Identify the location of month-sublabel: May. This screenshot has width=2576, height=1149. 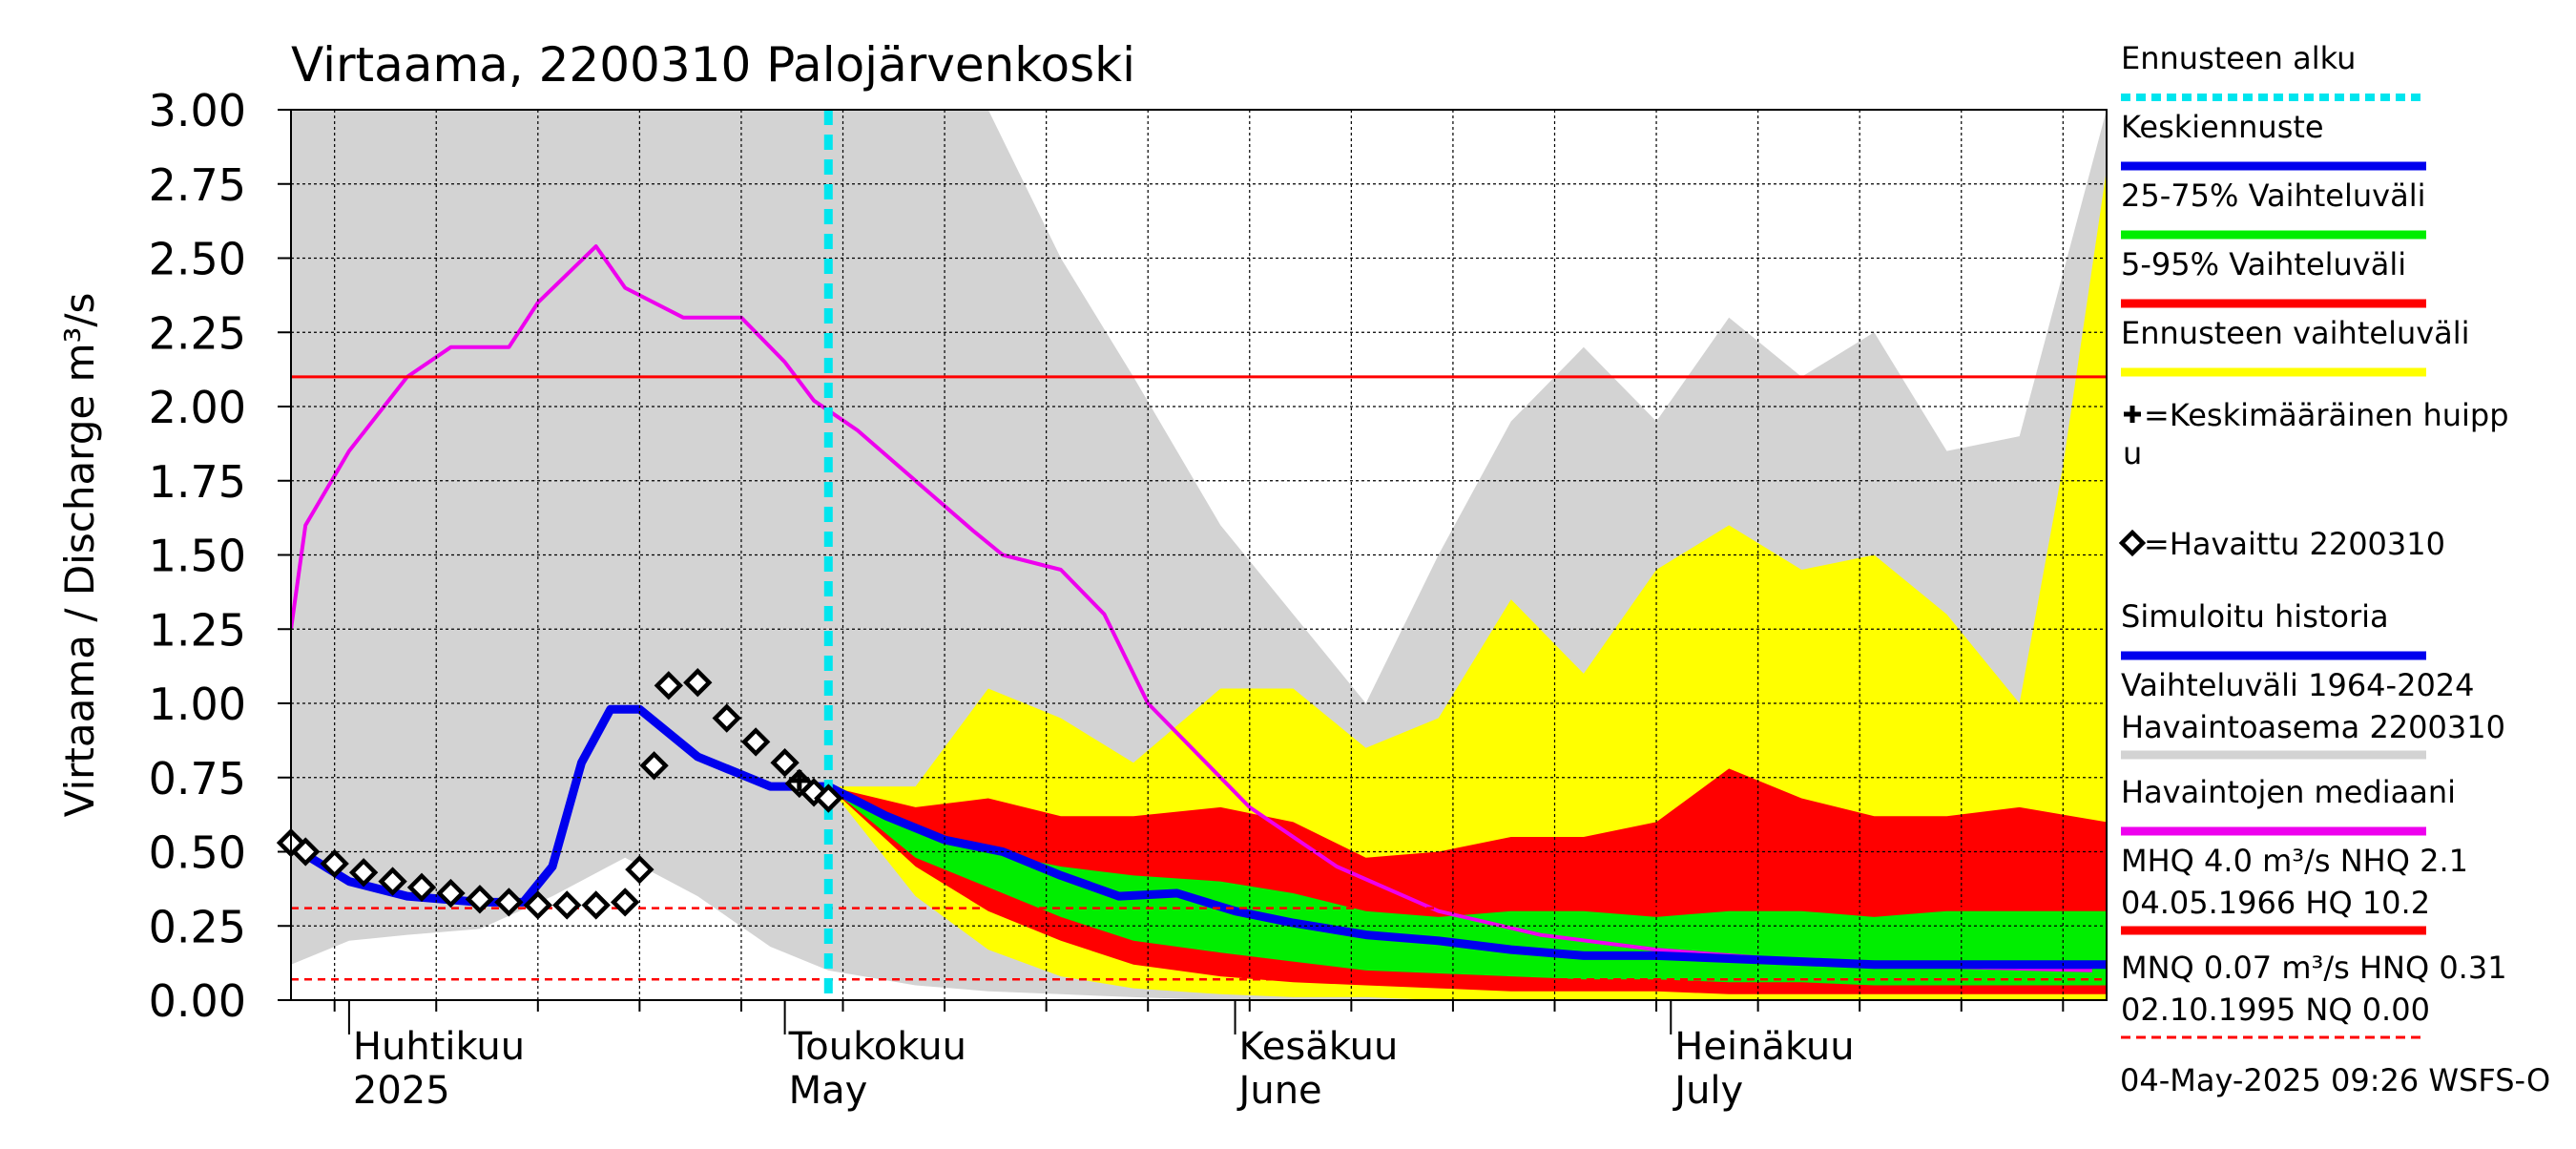
(828, 1091).